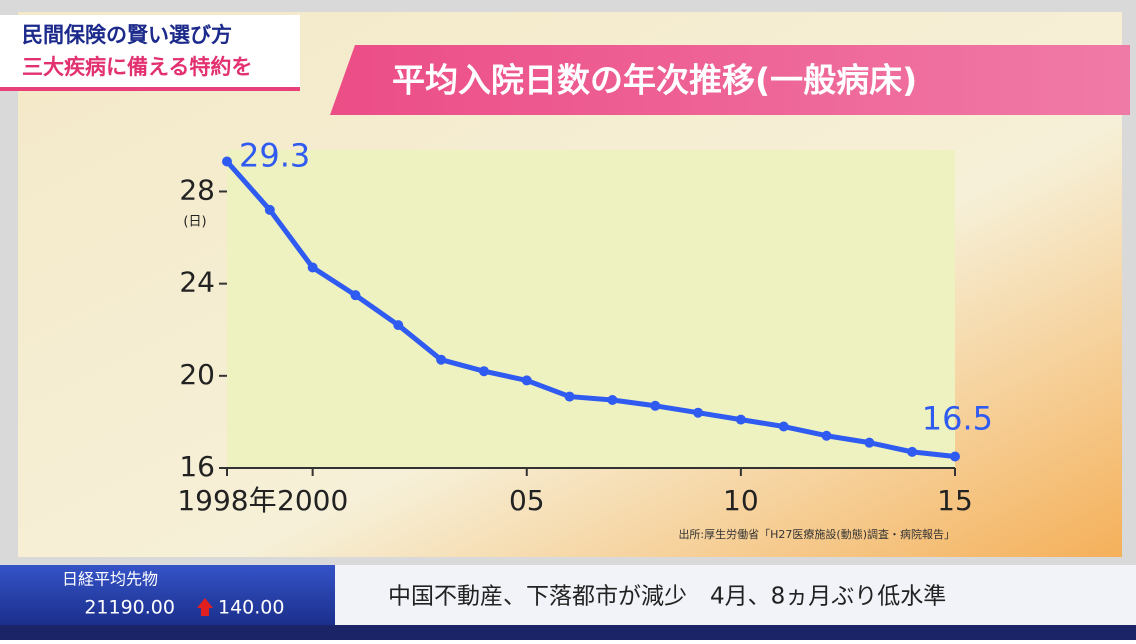 The width and height of the screenshot is (1136, 644). I want to click on title-banner, so click(730, 80).